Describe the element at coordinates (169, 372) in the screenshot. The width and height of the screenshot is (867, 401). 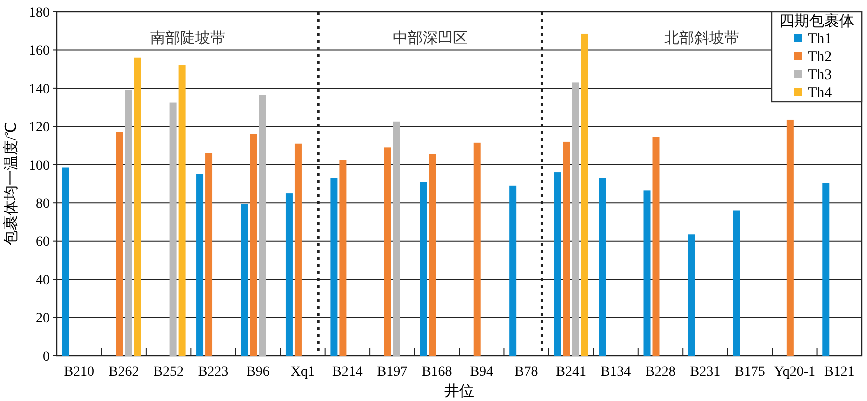
I see `x-tick-label: B252` at that location.